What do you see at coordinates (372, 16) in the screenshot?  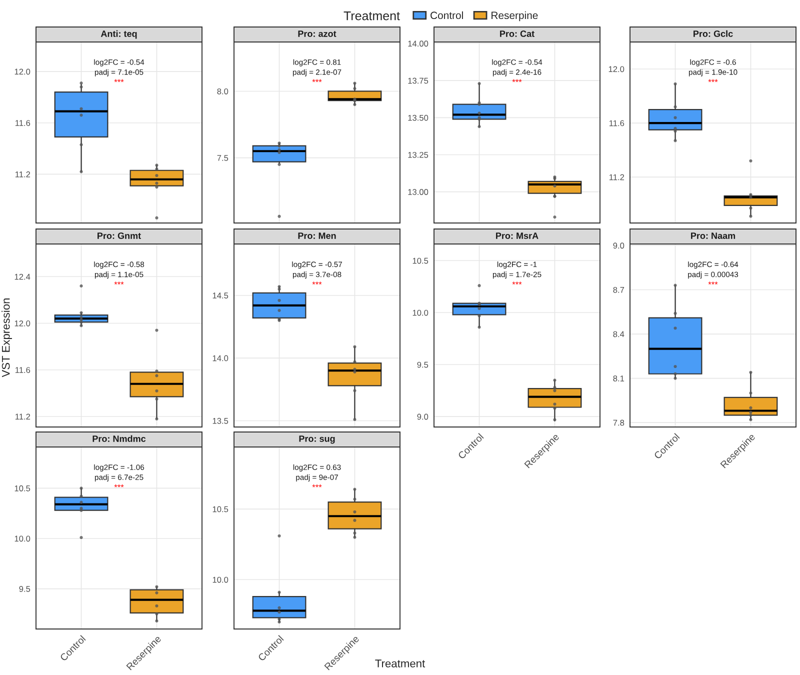 I see `legend-title: Treatment` at bounding box center [372, 16].